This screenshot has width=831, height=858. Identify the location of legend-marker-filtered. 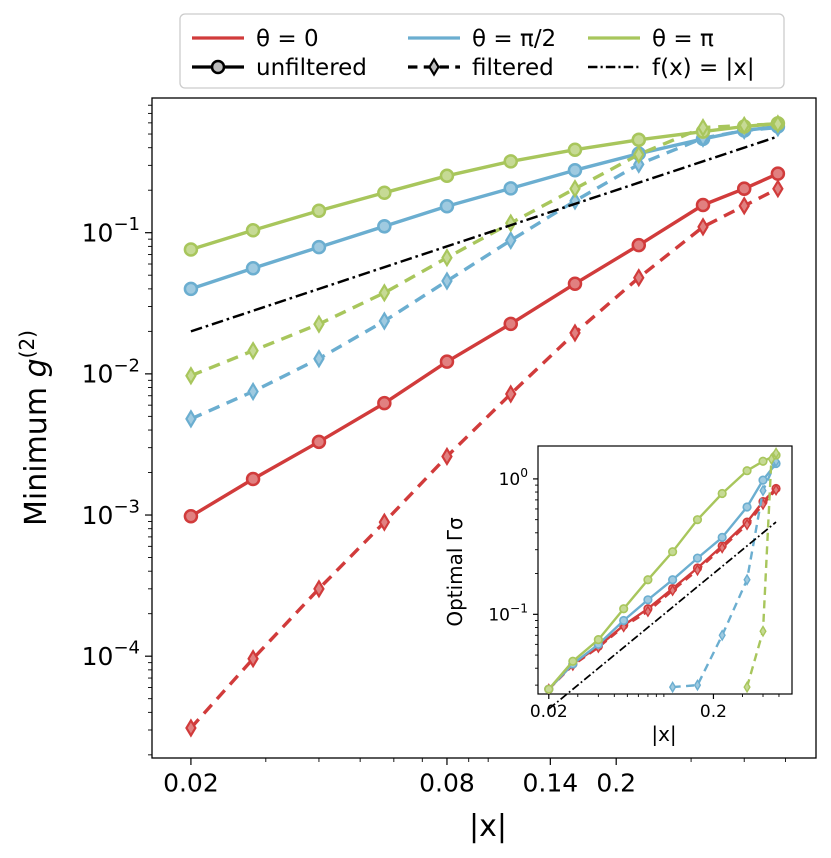
(434, 67).